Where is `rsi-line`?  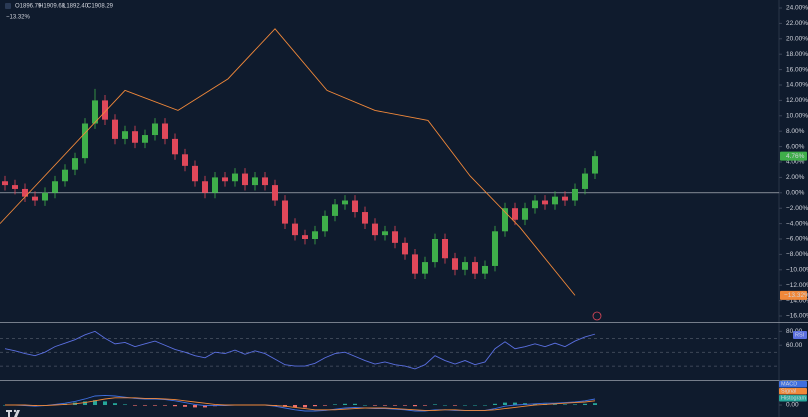 rsi-line is located at coordinates (300, 350).